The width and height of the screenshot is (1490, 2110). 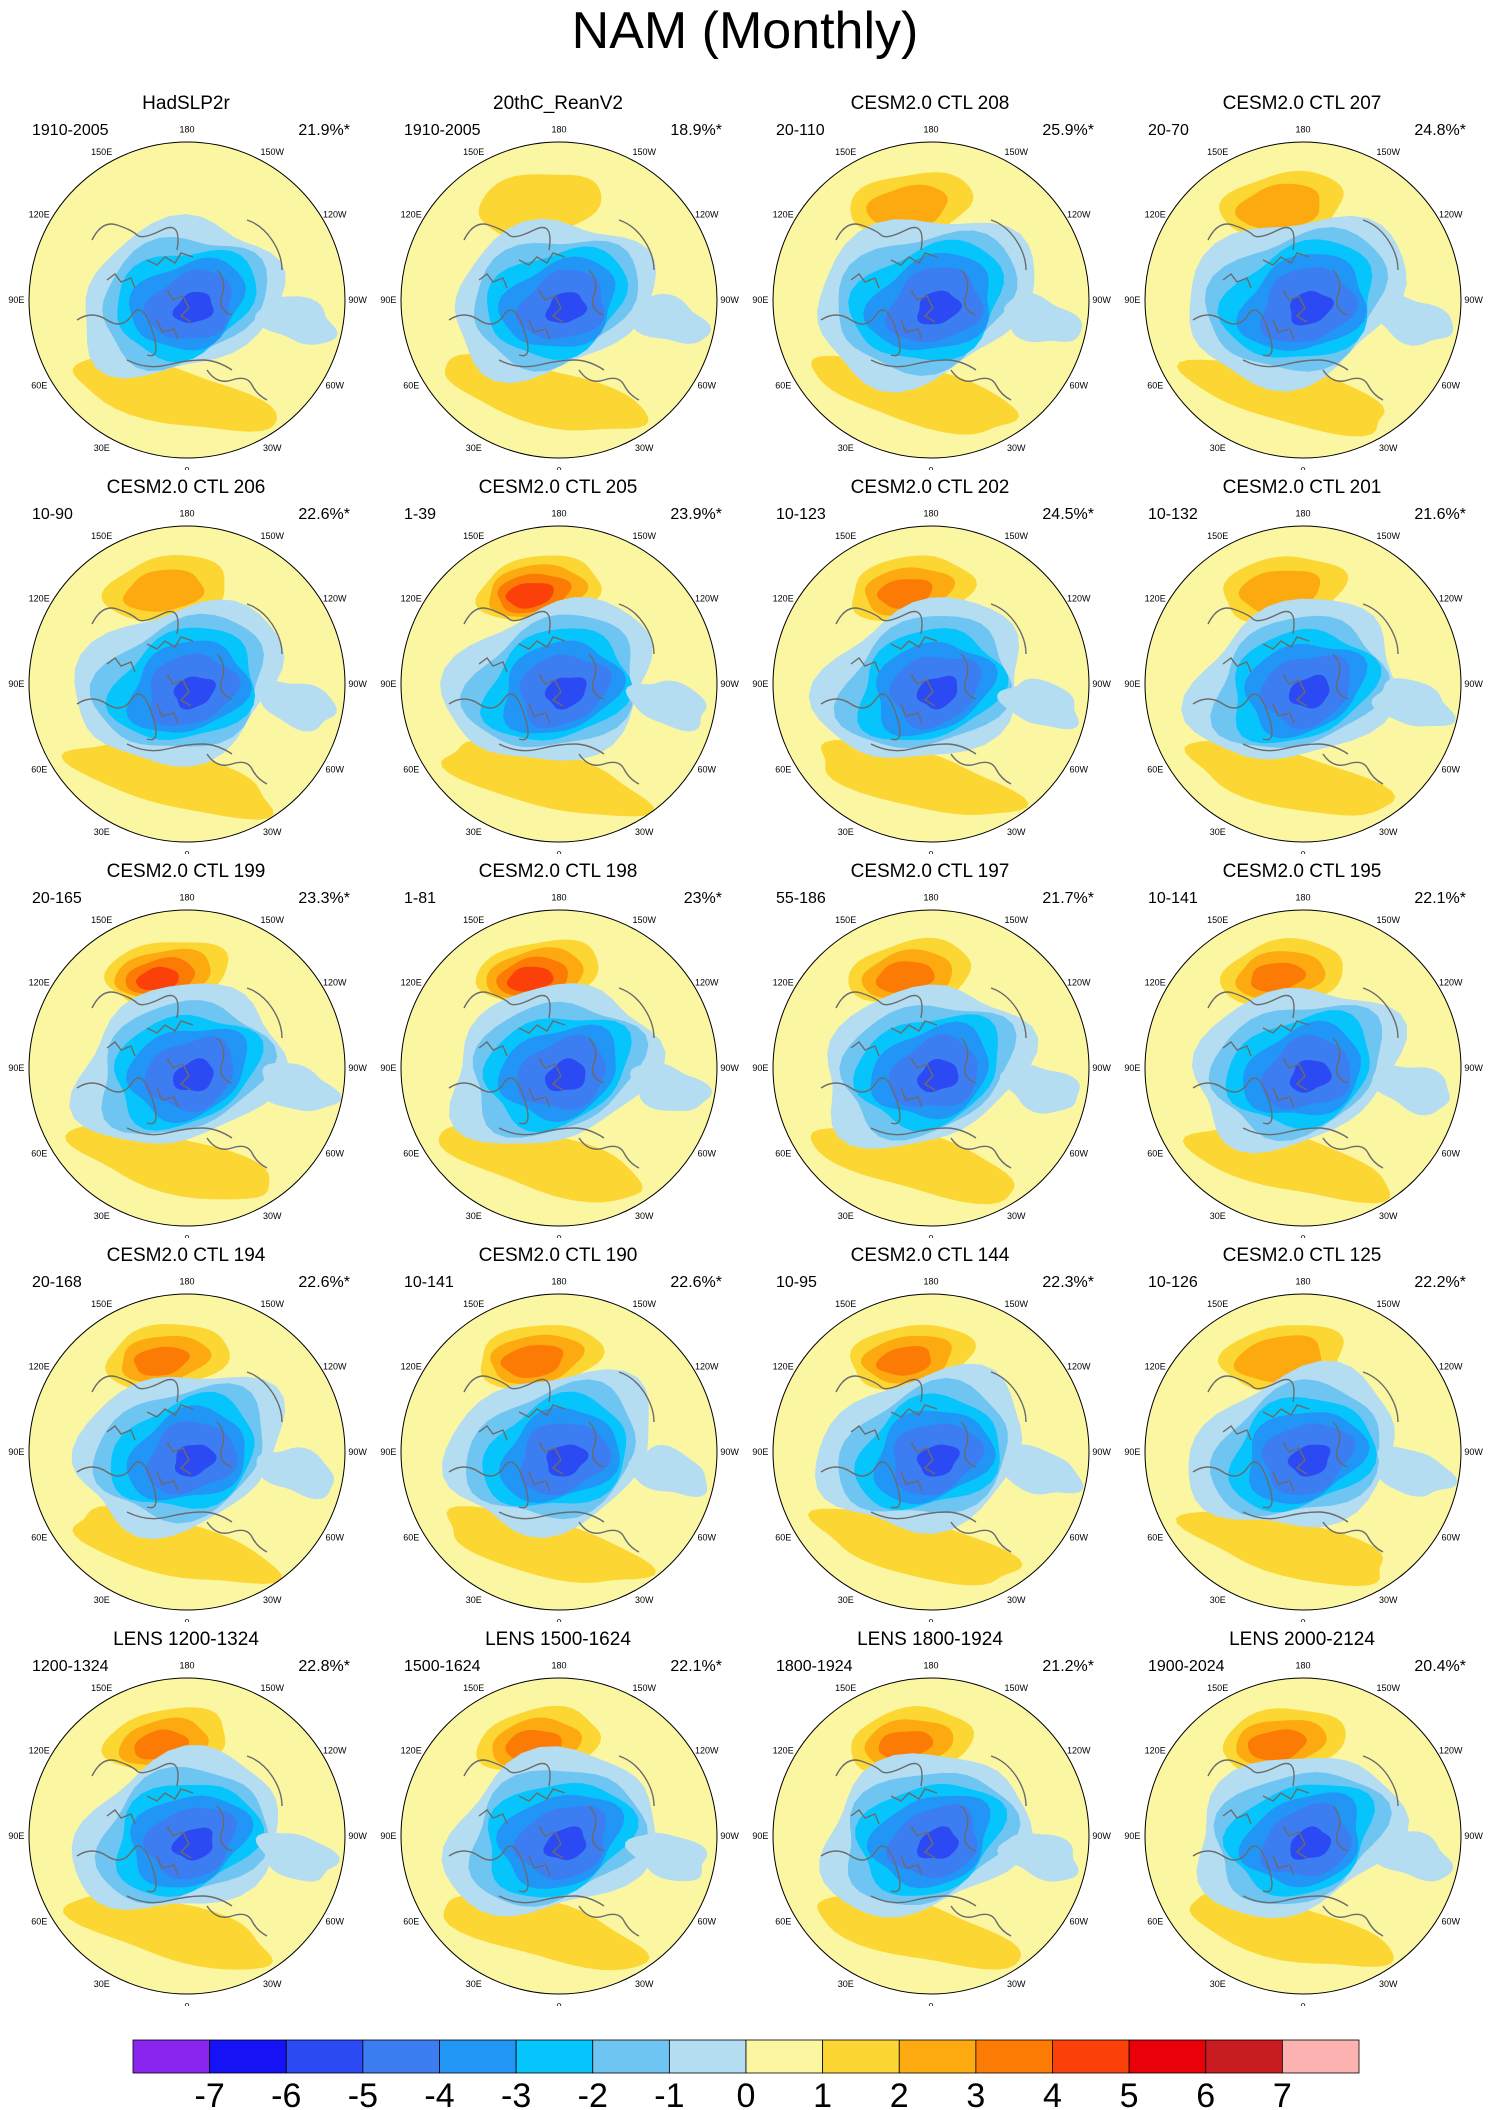 What do you see at coordinates (324, 1282) in the screenshot?
I see `panel-variance-pct: 22.6%*` at bounding box center [324, 1282].